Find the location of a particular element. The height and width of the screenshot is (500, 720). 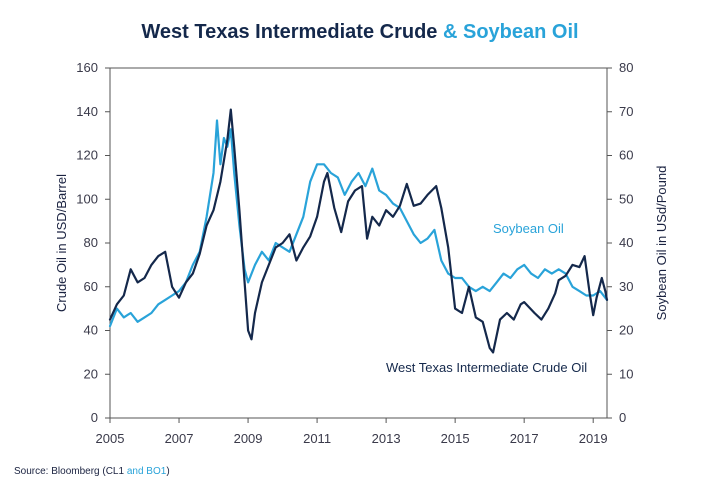

y-left-tick-label: 120 is located at coordinates (87, 155).